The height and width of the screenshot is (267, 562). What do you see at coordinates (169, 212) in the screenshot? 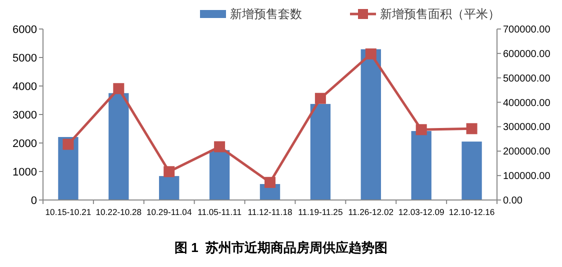
I see `x-tick-label: 10.29-11.04` at bounding box center [169, 212].